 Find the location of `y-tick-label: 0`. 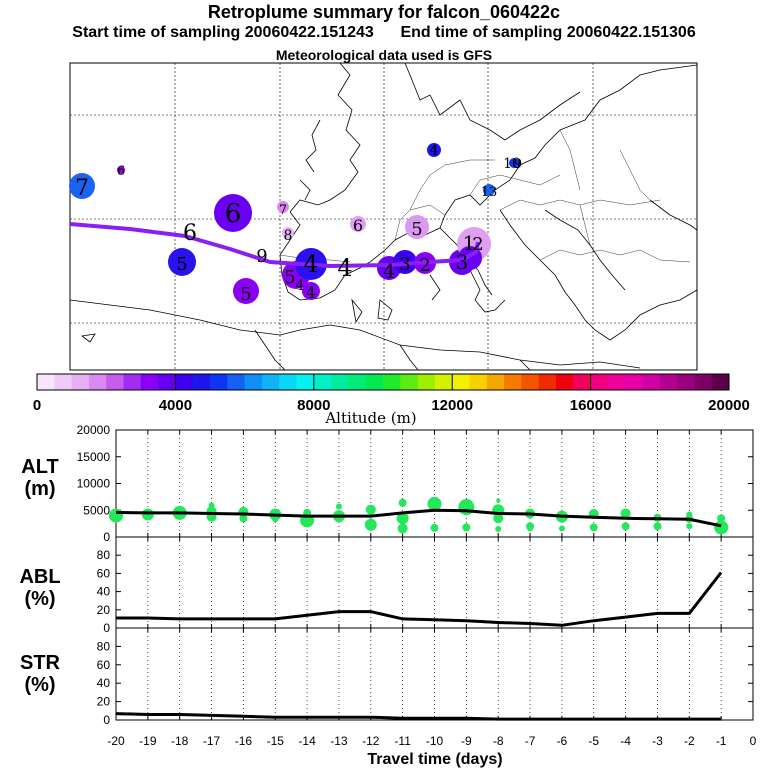

y-tick-label: 0 is located at coordinates (106, 628).